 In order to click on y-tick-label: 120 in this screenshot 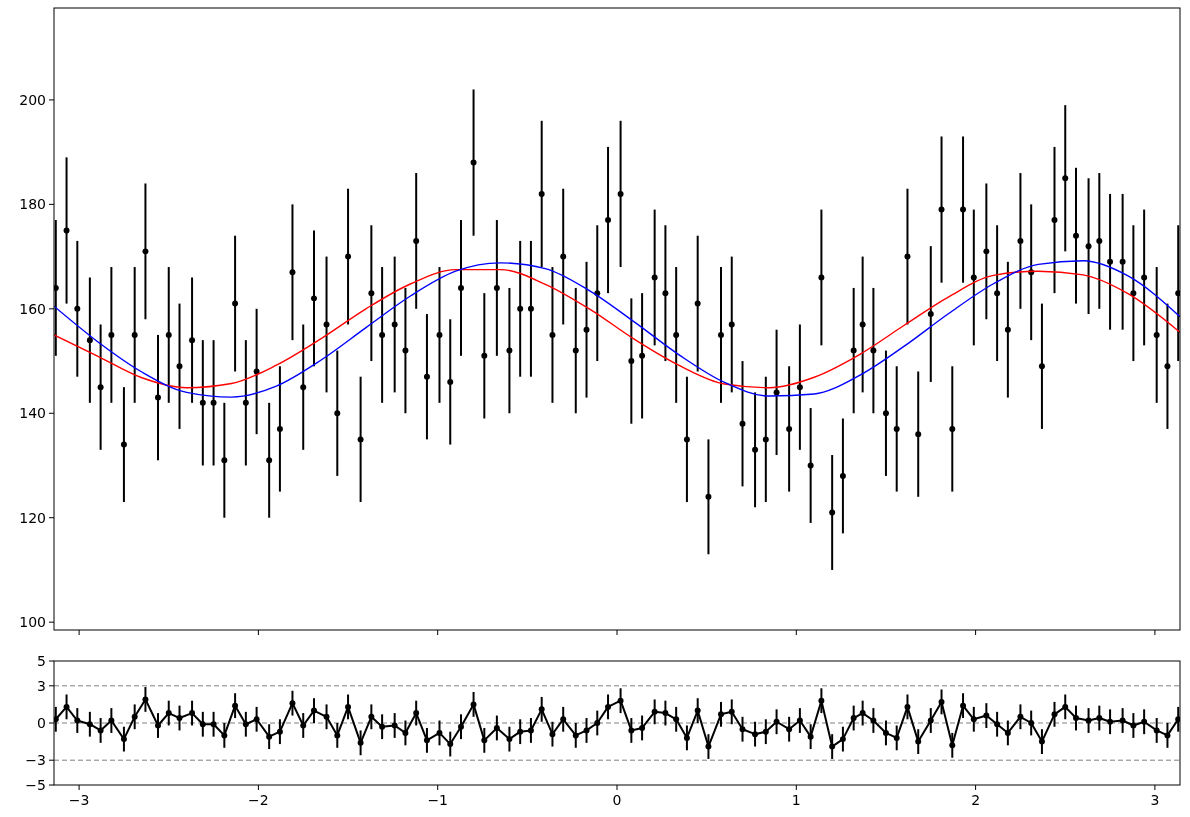, I will do `click(32, 517)`.